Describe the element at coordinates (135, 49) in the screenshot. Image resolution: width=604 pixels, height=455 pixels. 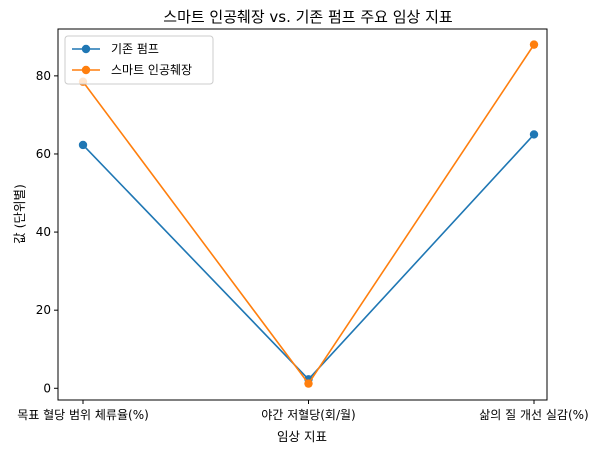
I see `legend-label-1: 기존 펌프` at that location.